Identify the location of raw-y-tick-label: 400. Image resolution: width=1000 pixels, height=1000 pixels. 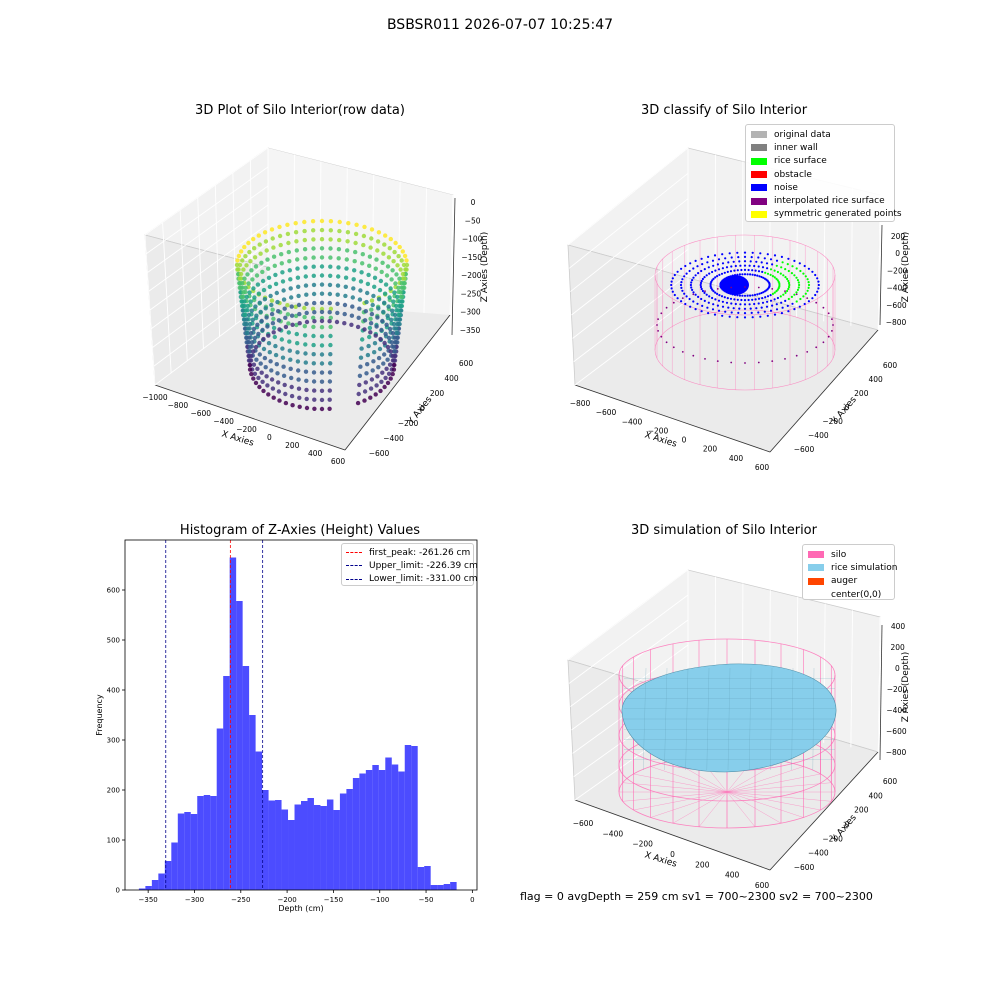
(451, 378).